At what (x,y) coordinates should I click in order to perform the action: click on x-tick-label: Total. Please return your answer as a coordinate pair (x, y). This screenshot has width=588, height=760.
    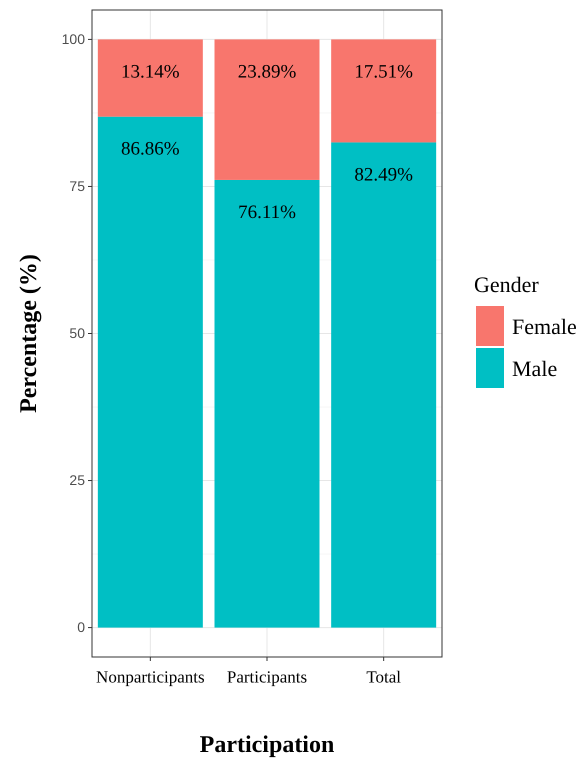
    Looking at the image, I should click on (384, 677).